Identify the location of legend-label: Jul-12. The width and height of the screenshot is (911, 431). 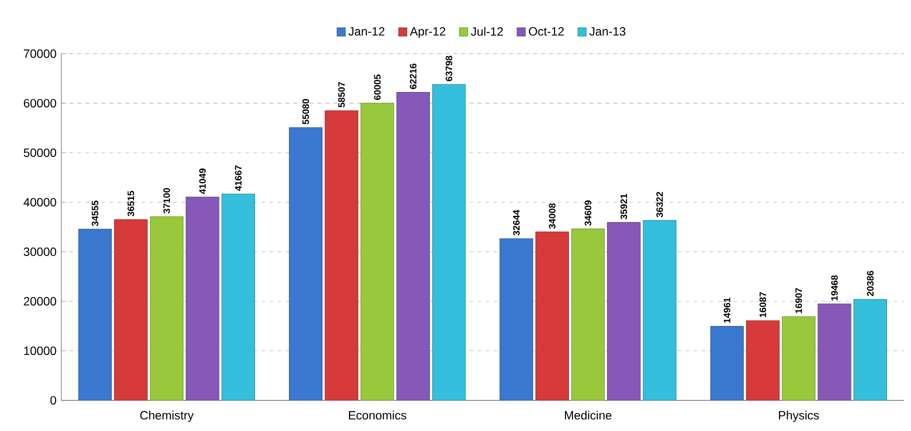
(486, 31).